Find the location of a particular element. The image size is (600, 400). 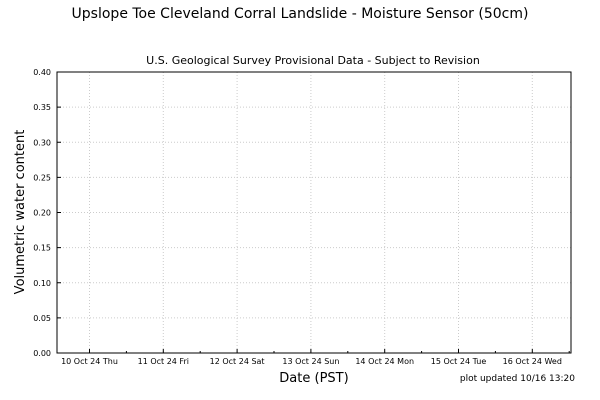

x-axis-label: Date (PST) is located at coordinates (313, 378).